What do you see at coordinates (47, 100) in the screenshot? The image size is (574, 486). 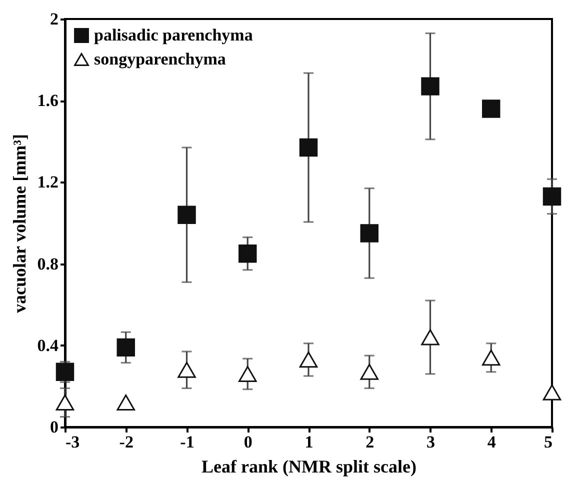 I see `y-tick-label: 1.6` at bounding box center [47, 100].